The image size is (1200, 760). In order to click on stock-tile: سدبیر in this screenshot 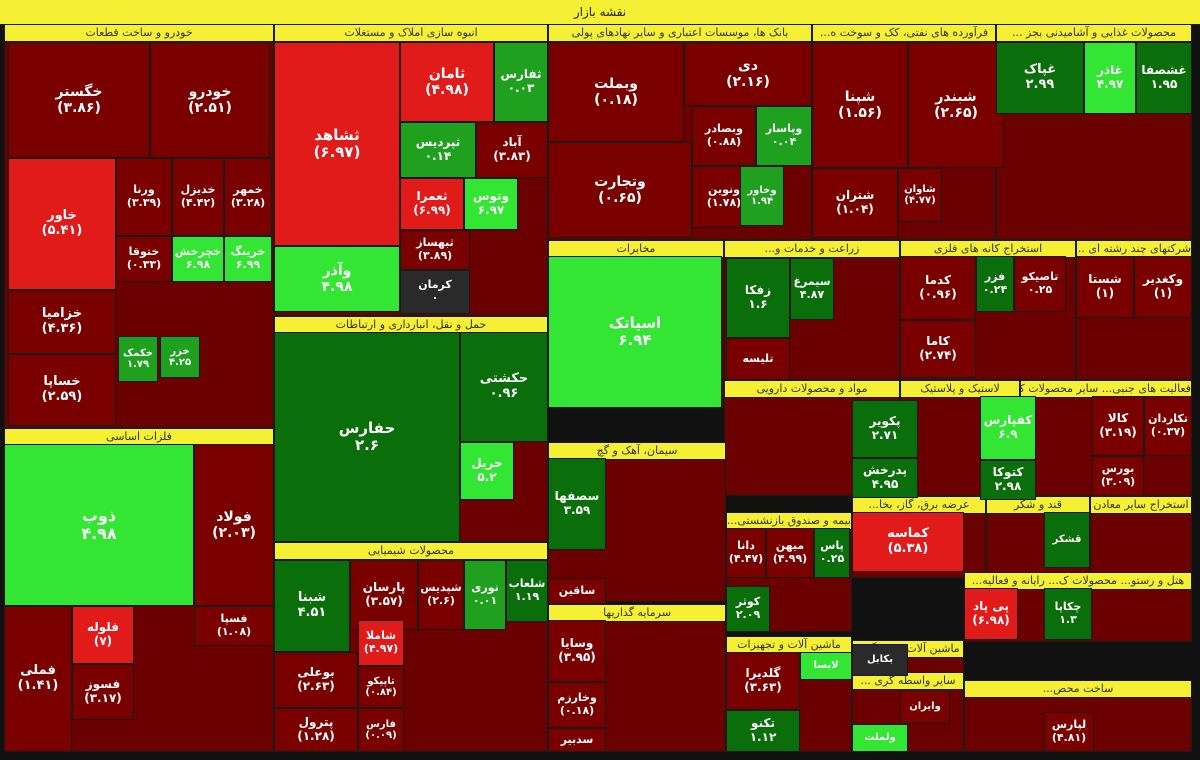, I will do `click(577, 740)`.